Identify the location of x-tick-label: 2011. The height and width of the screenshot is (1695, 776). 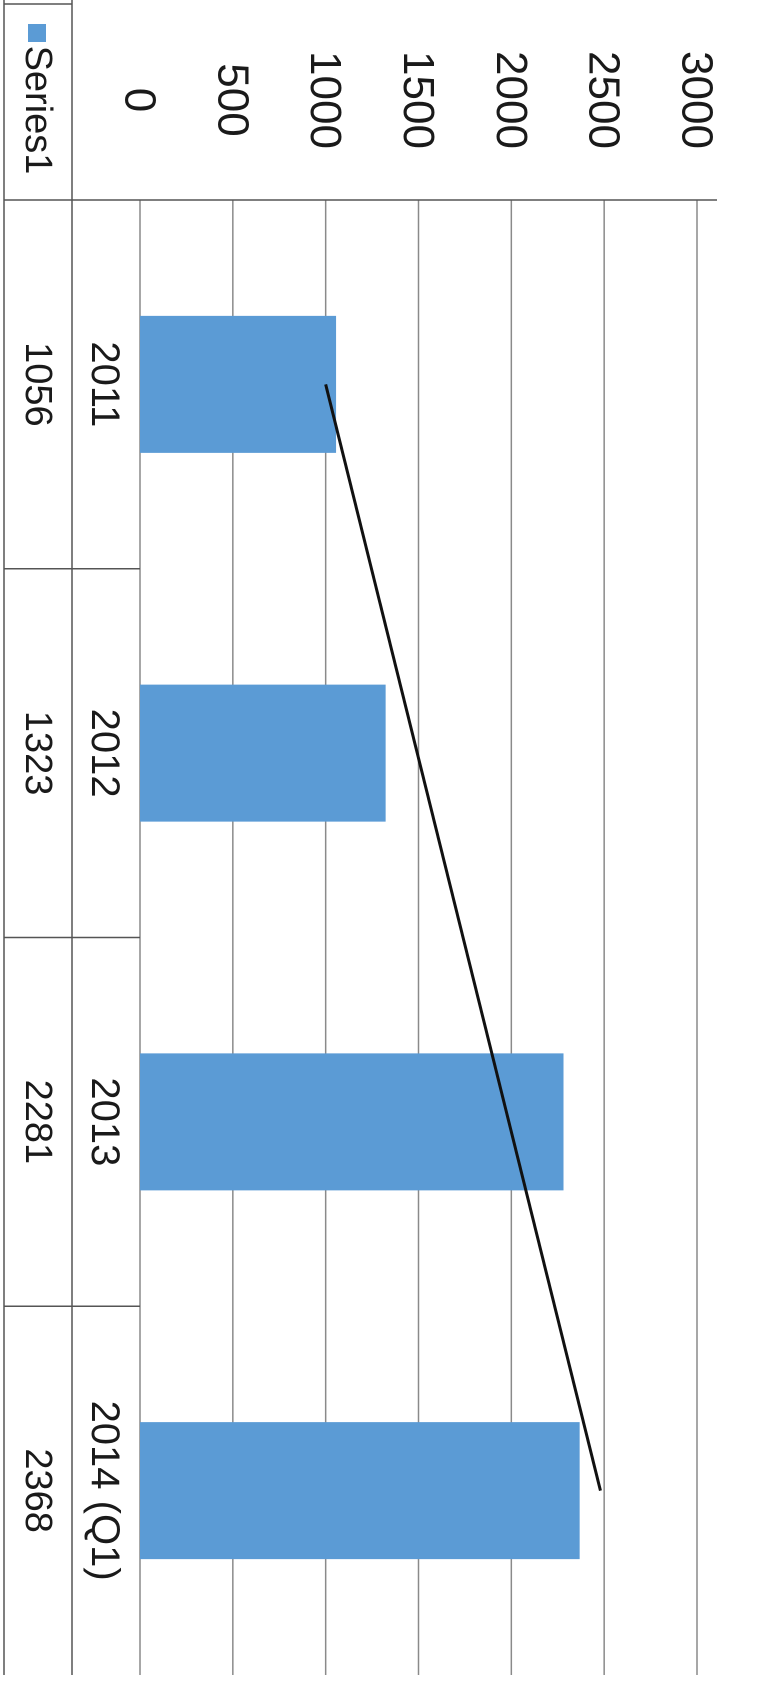
(105, 384).